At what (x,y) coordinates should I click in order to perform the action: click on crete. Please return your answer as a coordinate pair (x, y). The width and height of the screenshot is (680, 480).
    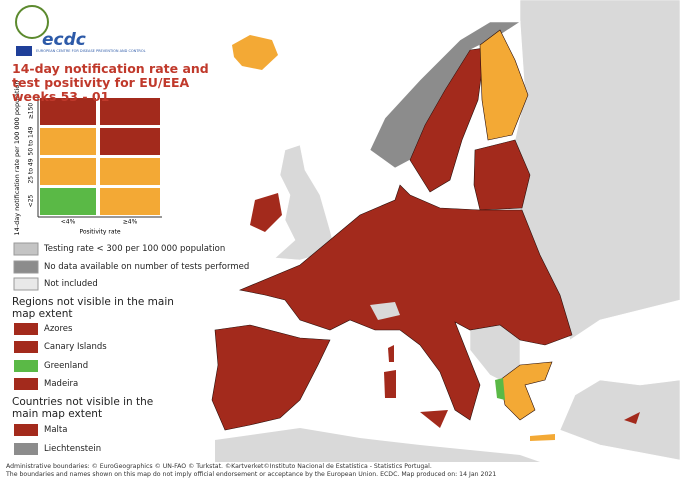
    Looking at the image, I should click on (542, 437).